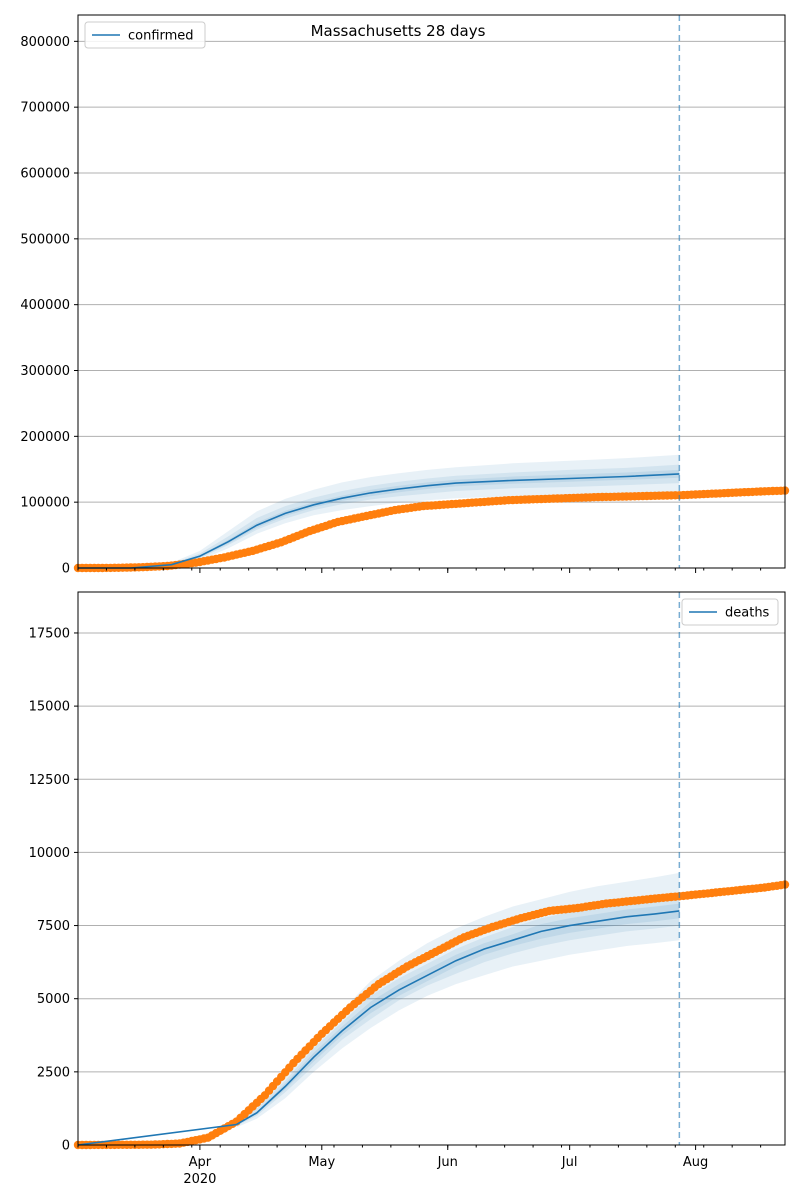  I want to click on legend-label: confirmed, so click(161, 36).